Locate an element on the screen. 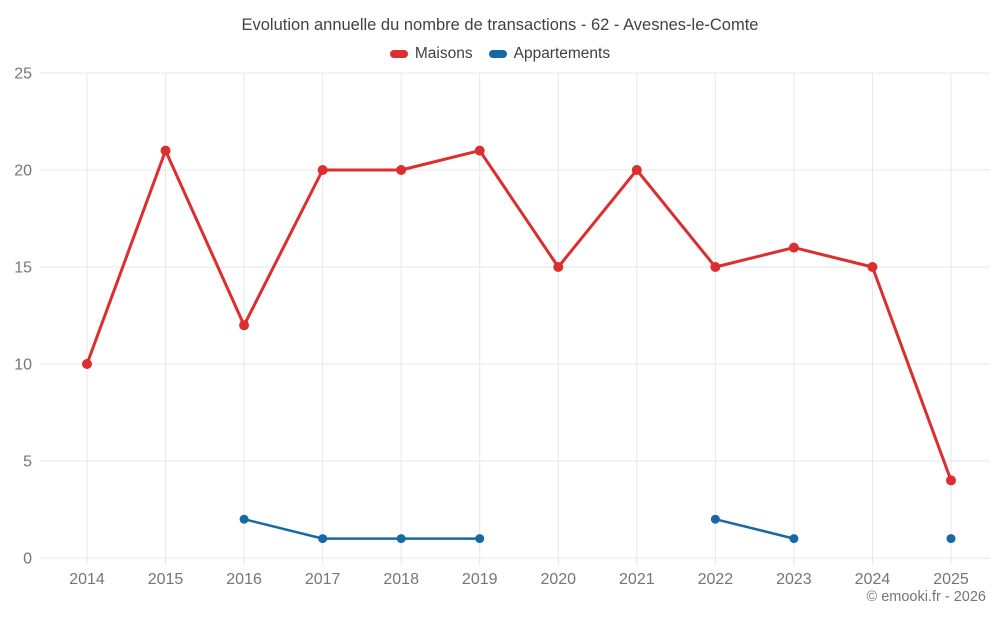 The image size is (1000, 625). copyright-text: © emooki.fr - 2026 is located at coordinates (926, 597).